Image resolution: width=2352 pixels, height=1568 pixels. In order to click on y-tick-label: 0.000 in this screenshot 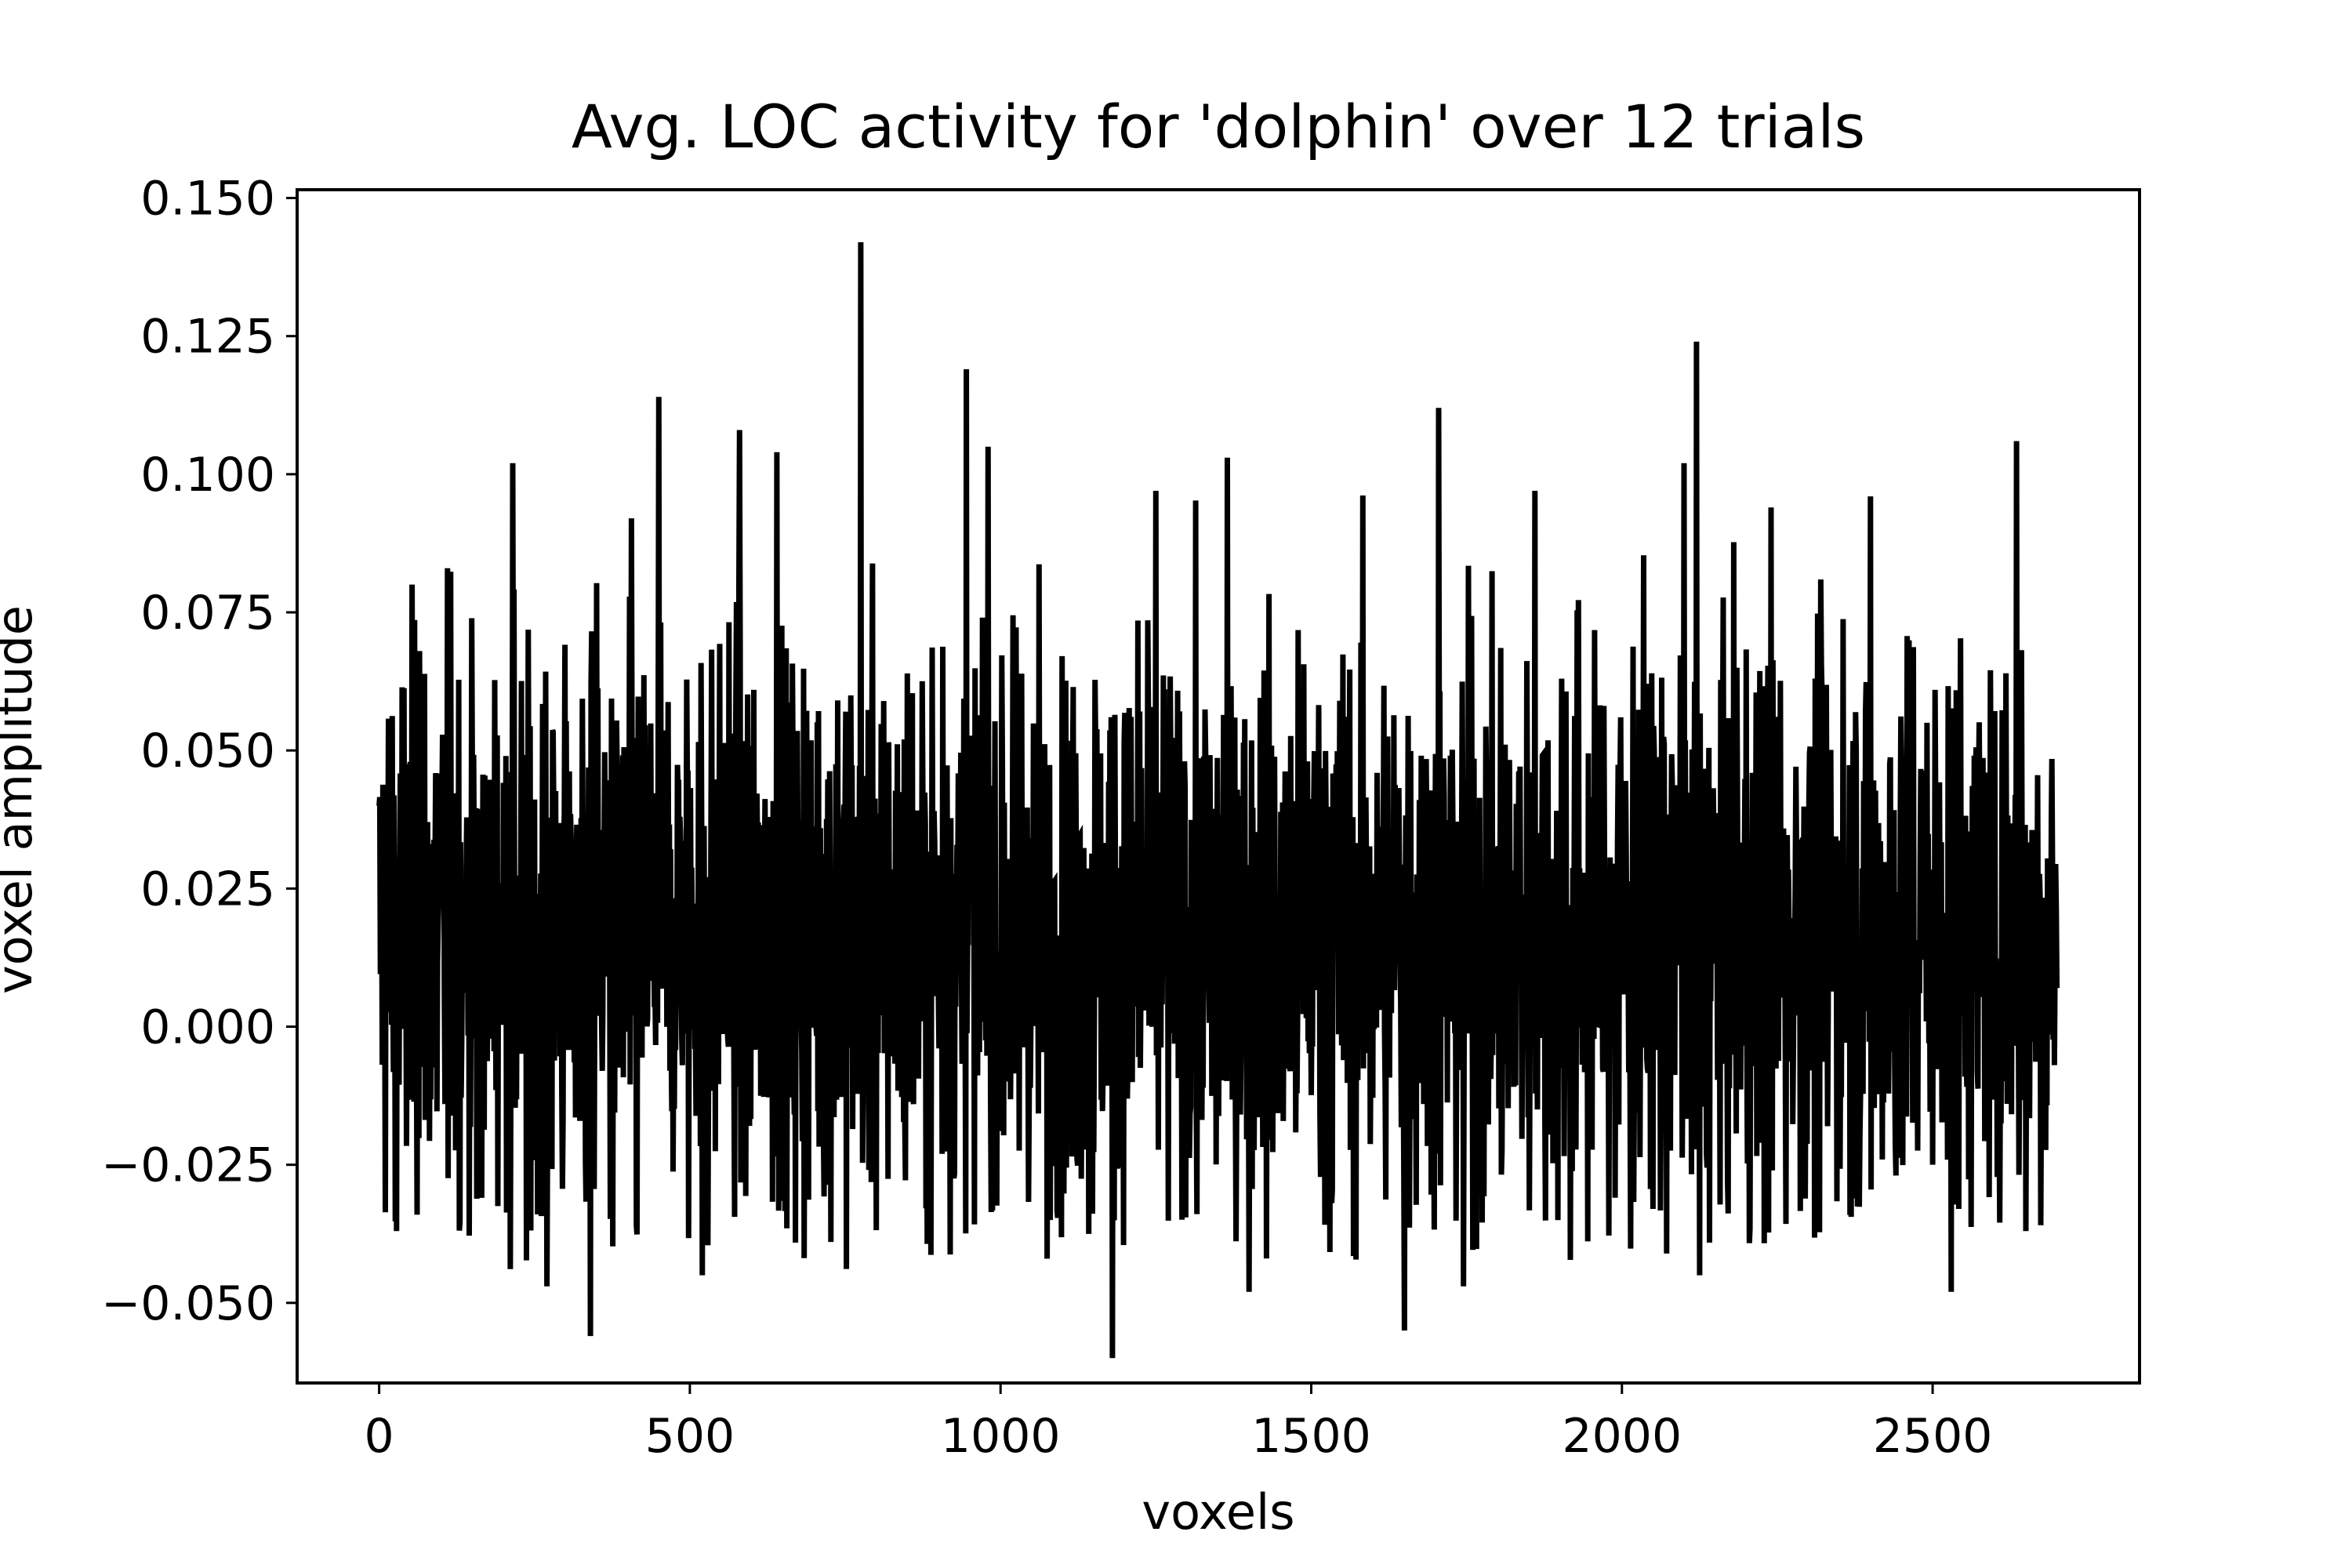, I will do `click(208, 1027)`.